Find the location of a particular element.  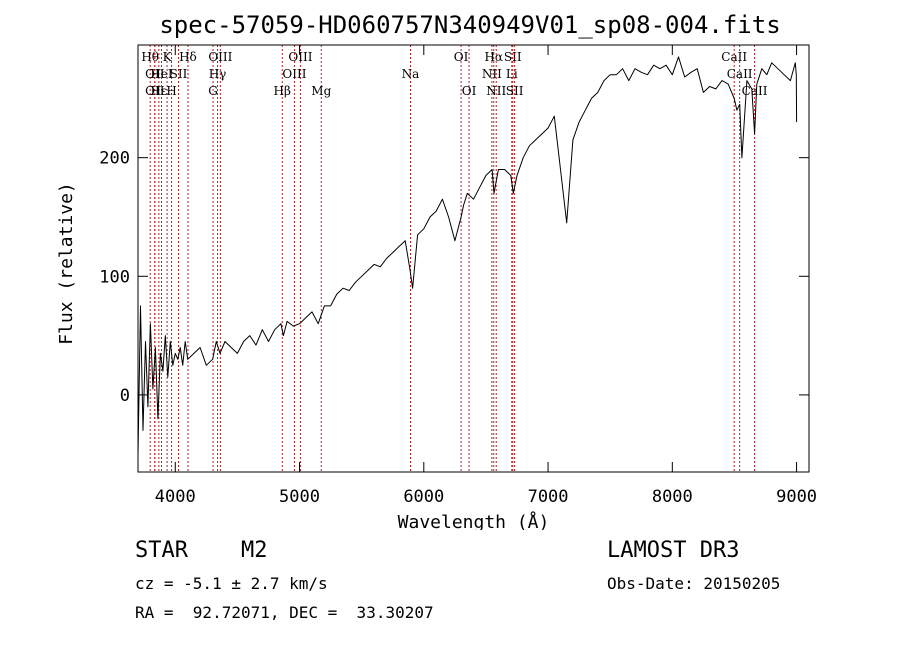

x-axis-label: Wavelength (Å) is located at coordinates (474, 520).